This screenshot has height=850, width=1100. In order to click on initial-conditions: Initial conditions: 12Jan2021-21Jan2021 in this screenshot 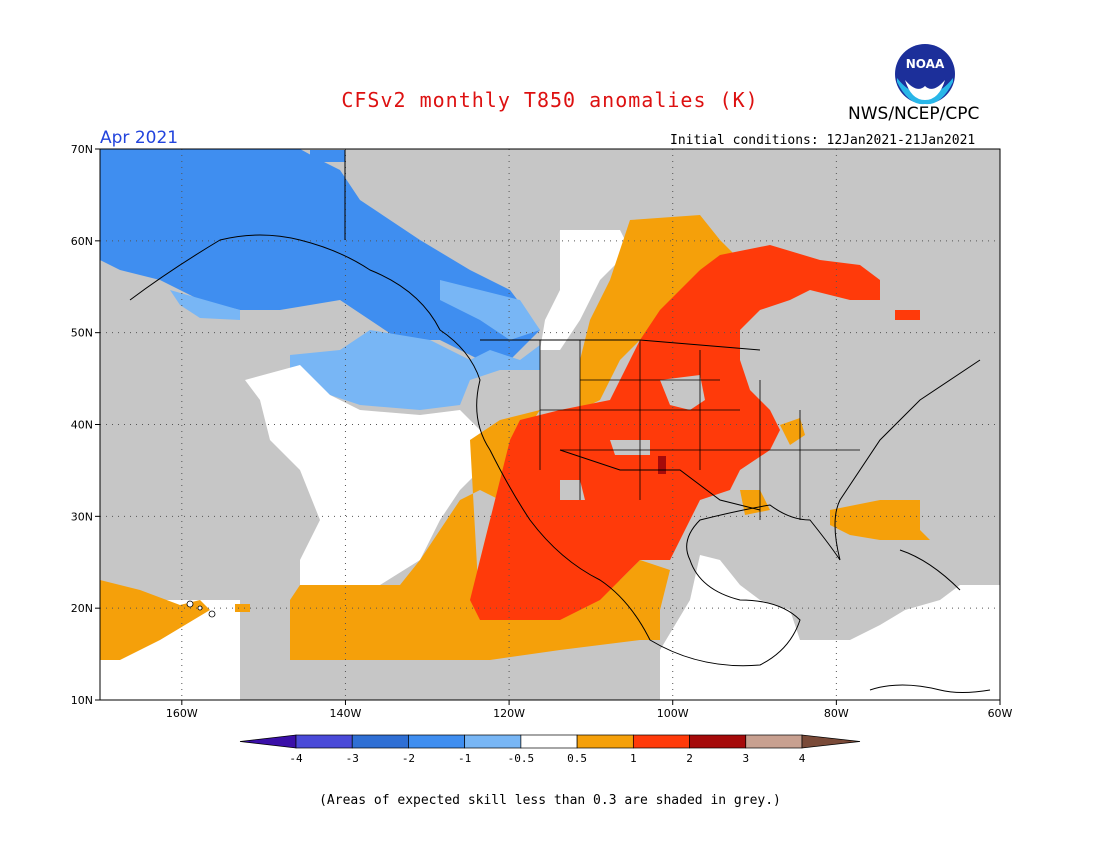, I will do `click(823, 140)`.